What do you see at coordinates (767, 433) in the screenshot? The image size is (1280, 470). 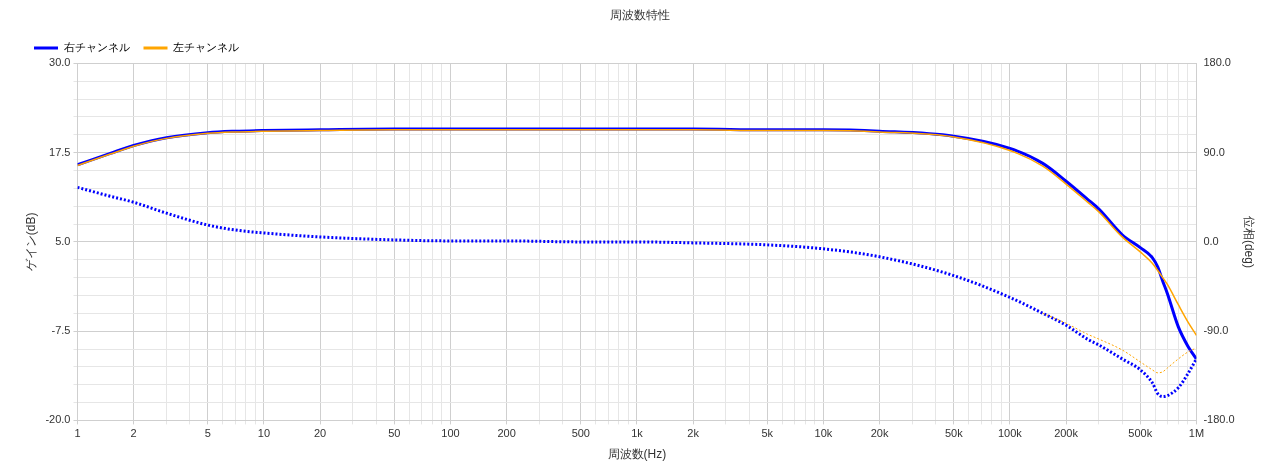 I see `x-tick-label: 5k` at bounding box center [767, 433].